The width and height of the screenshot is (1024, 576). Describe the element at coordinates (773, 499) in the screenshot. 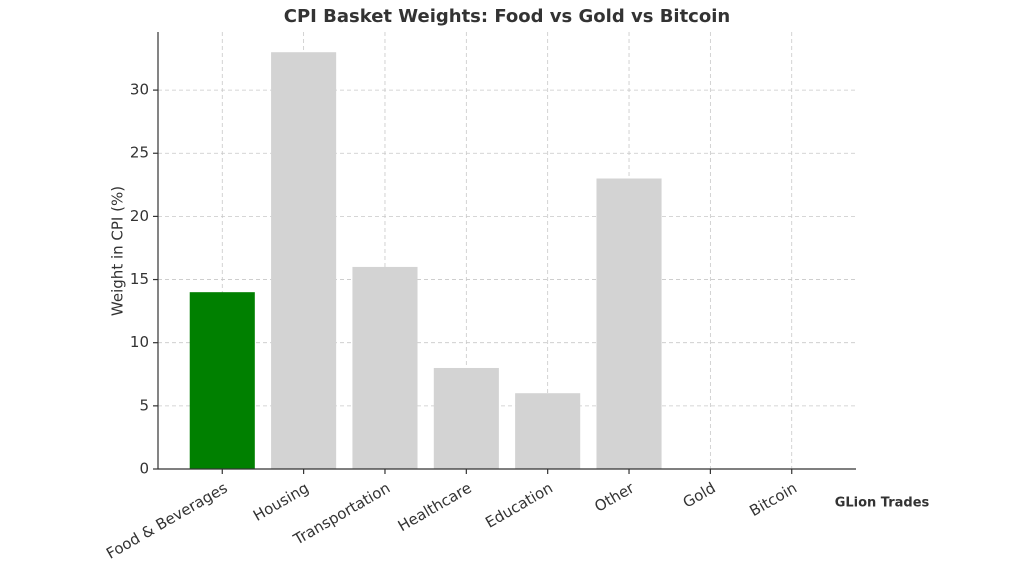

I see `x-tick-label: Bitcoin` at that location.